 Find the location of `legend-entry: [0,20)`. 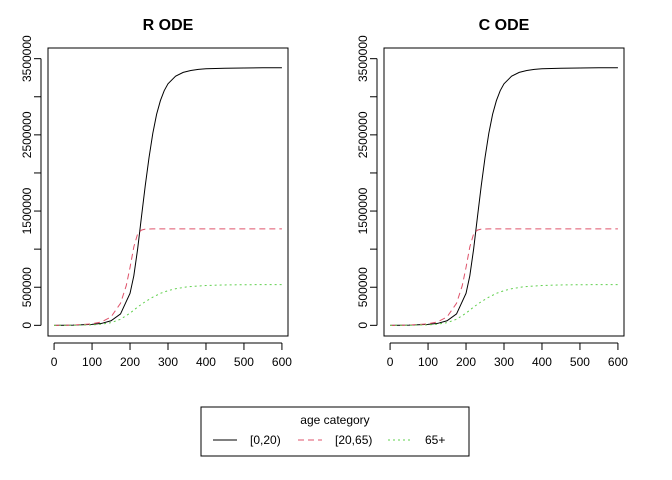

legend-entry: [0,20) is located at coordinates (247, 440).